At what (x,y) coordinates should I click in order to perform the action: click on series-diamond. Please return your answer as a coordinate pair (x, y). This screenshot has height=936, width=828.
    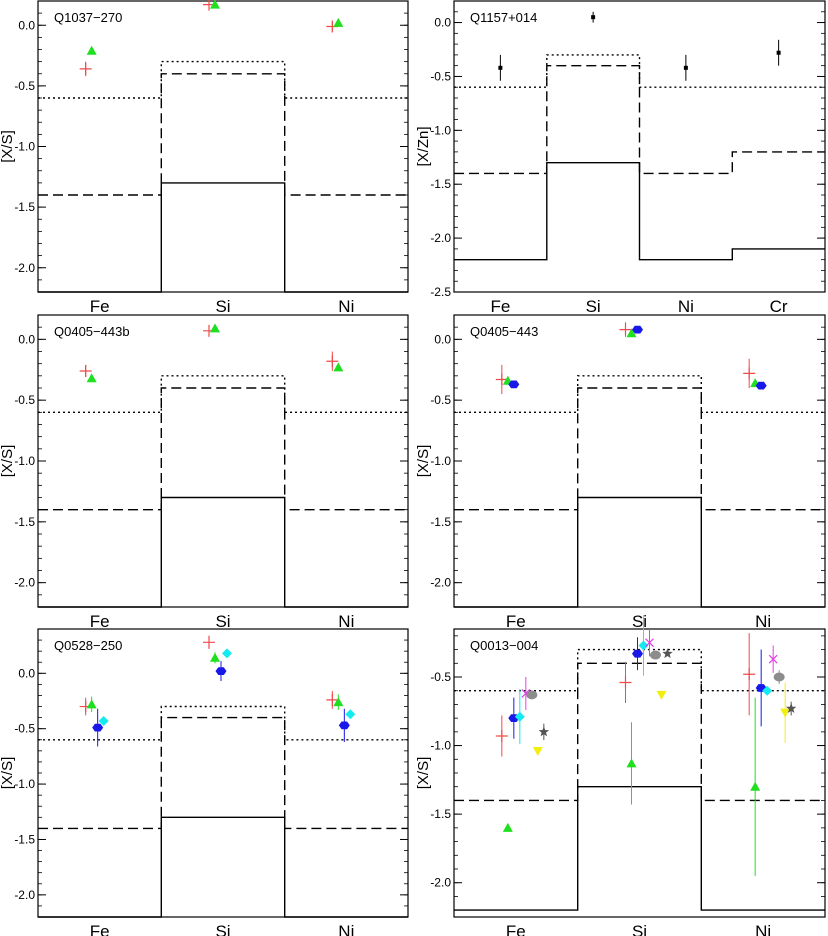
    Looking at the image, I should click on (643, 680).